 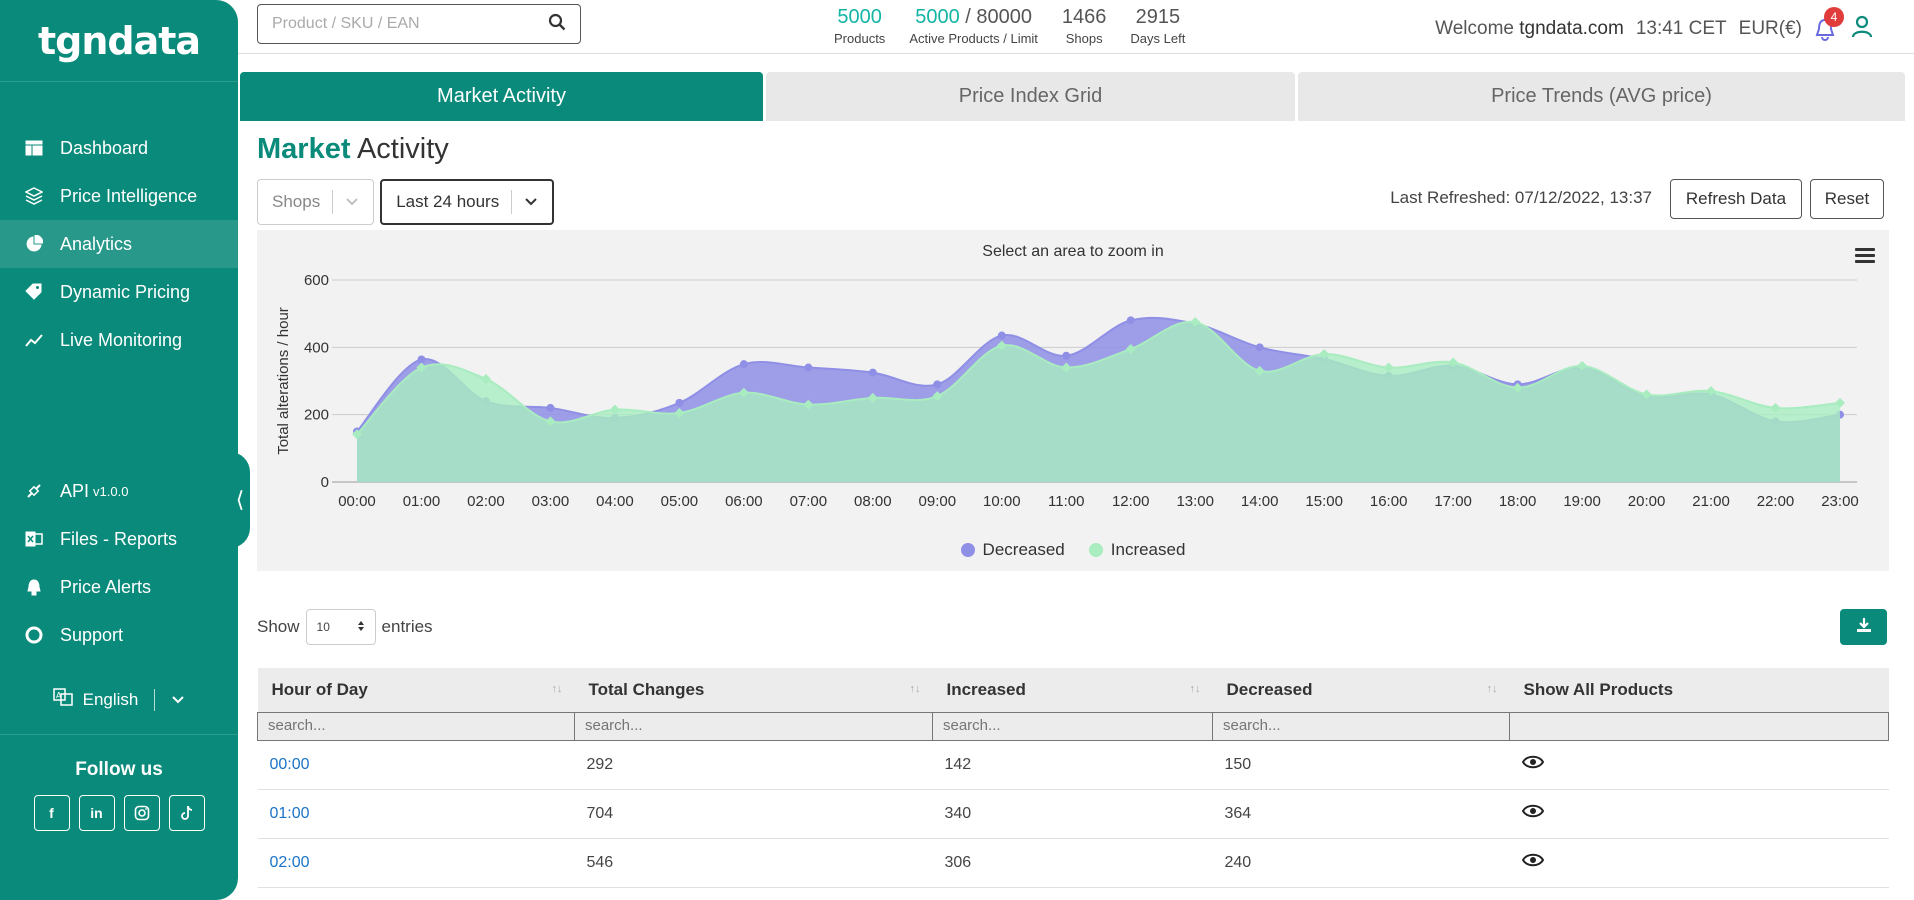 What do you see at coordinates (1098, 401) in the screenshot?
I see `series-area-increased` at bounding box center [1098, 401].